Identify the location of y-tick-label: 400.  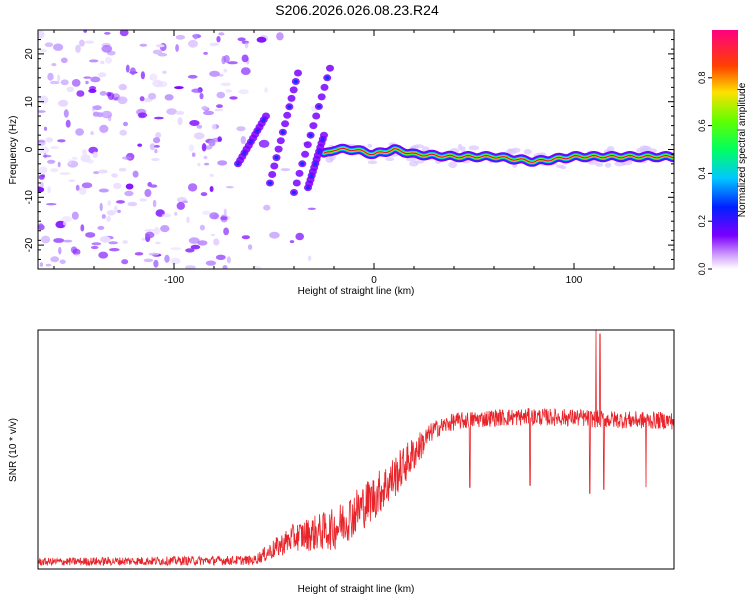
(4, 1).